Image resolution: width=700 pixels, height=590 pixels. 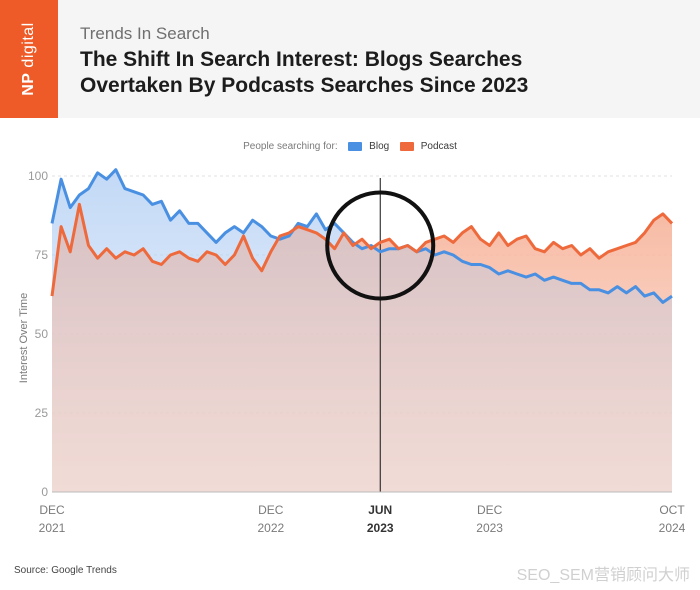 I want to click on x-tick-year-2022-dec: 2022, so click(x=270, y=528).